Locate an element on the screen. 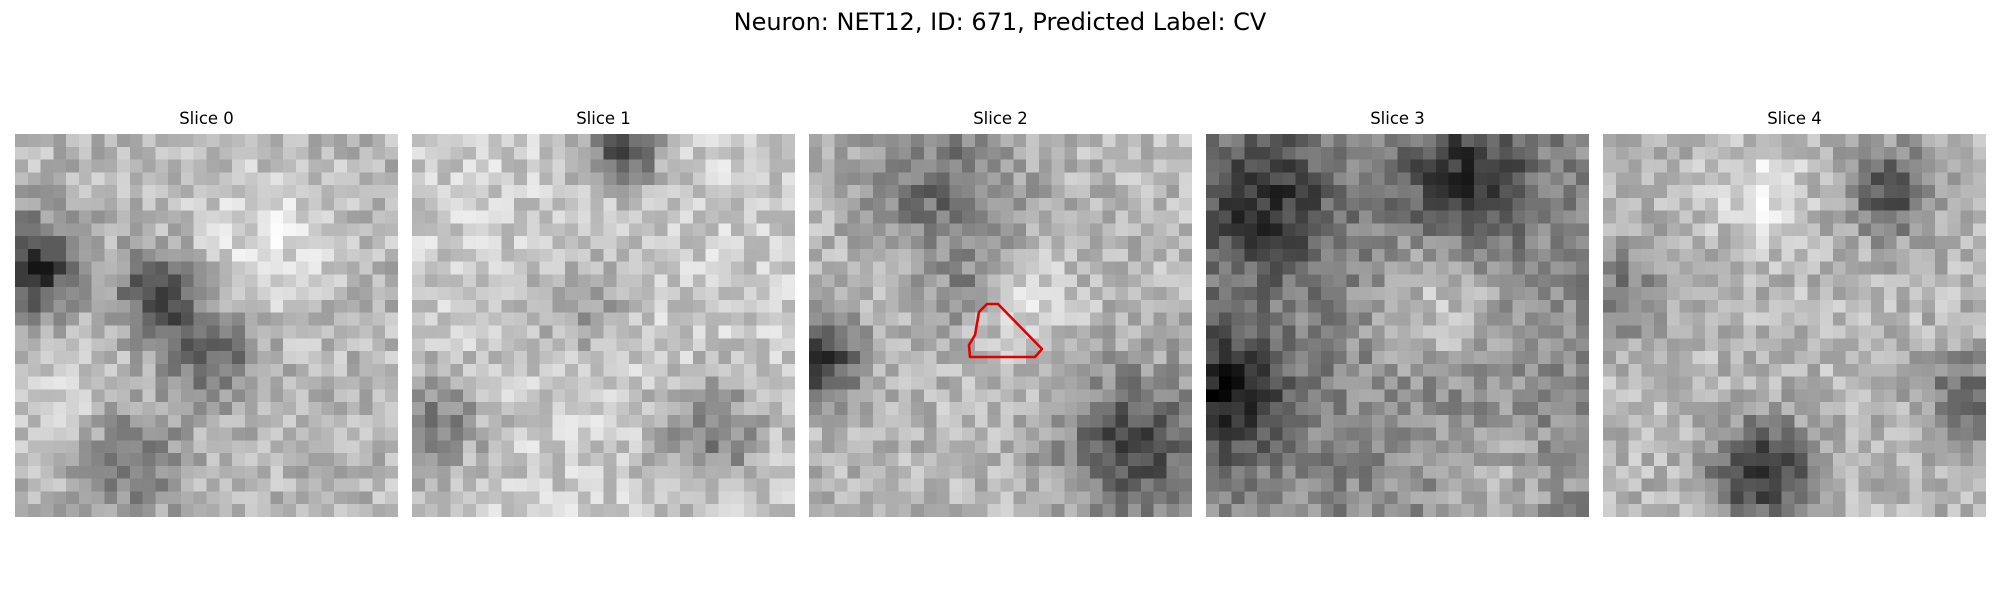  slice-title-0: Slice 0 is located at coordinates (206, 118).